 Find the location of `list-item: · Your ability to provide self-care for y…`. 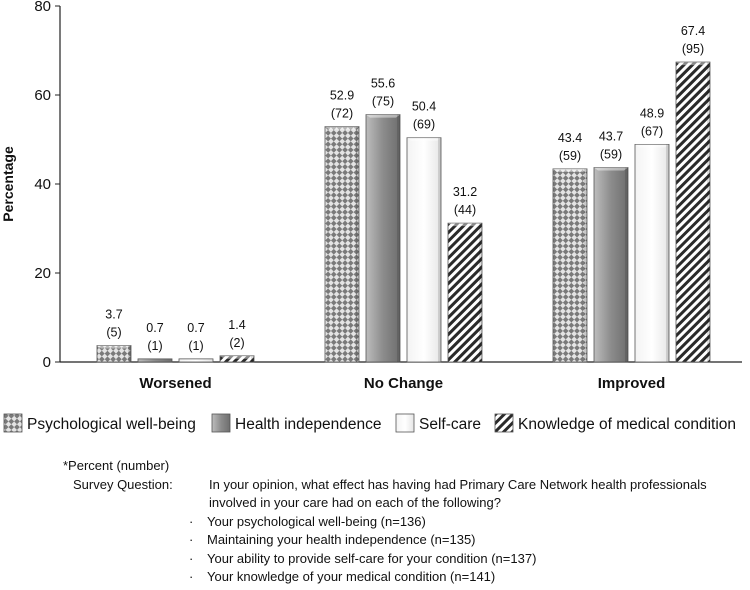

list-item: · Your ability to provide self-care for y… is located at coordinates (464, 559).